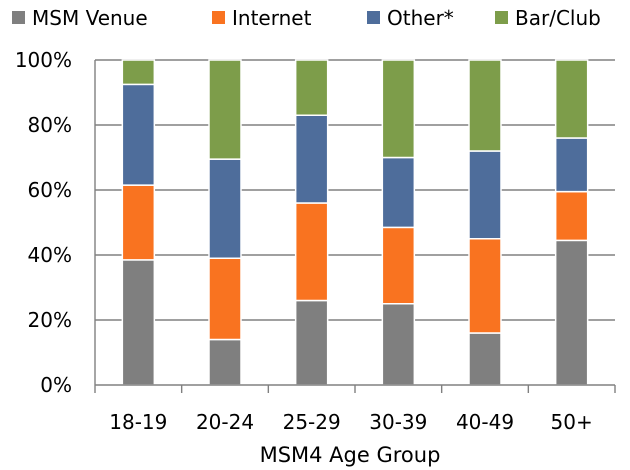 The width and height of the screenshot is (630, 470). What do you see at coordinates (485, 422) in the screenshot?
I see `x-tick-label: 40-49` at bounding box center [485, 422].